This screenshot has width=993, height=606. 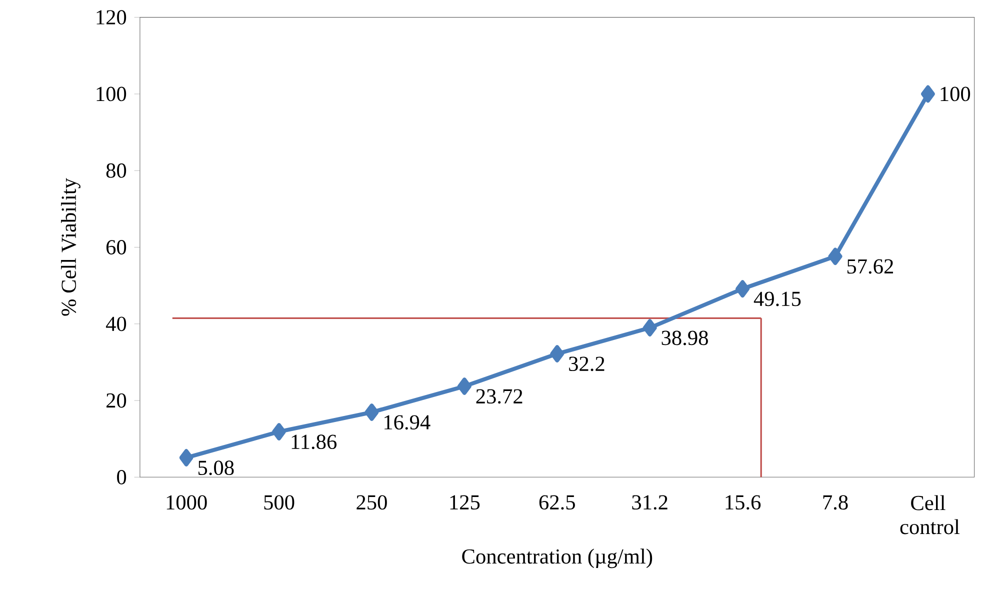 What do you see at coordinates (955, 93) in the screenshot?
I see `data-label: 100` at bounding box center [955, 93].